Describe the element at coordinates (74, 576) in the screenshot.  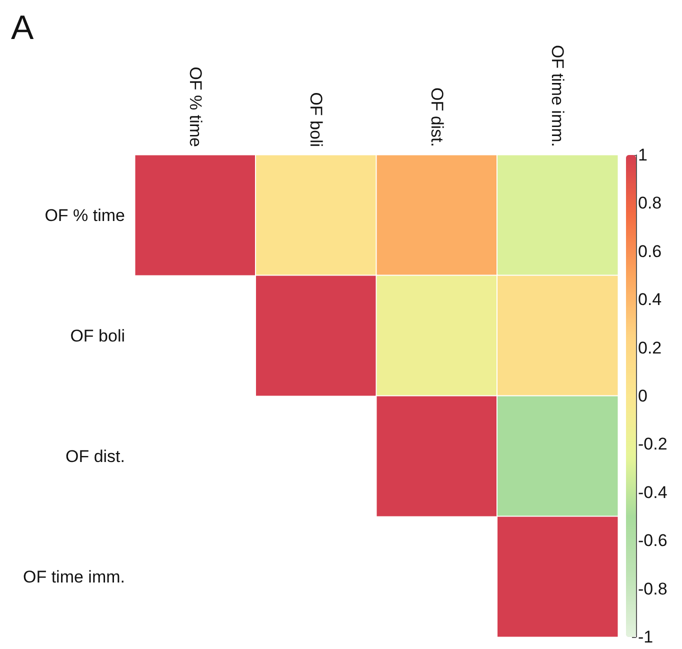
I see `y-tick-label: OF time imm.` at that location.